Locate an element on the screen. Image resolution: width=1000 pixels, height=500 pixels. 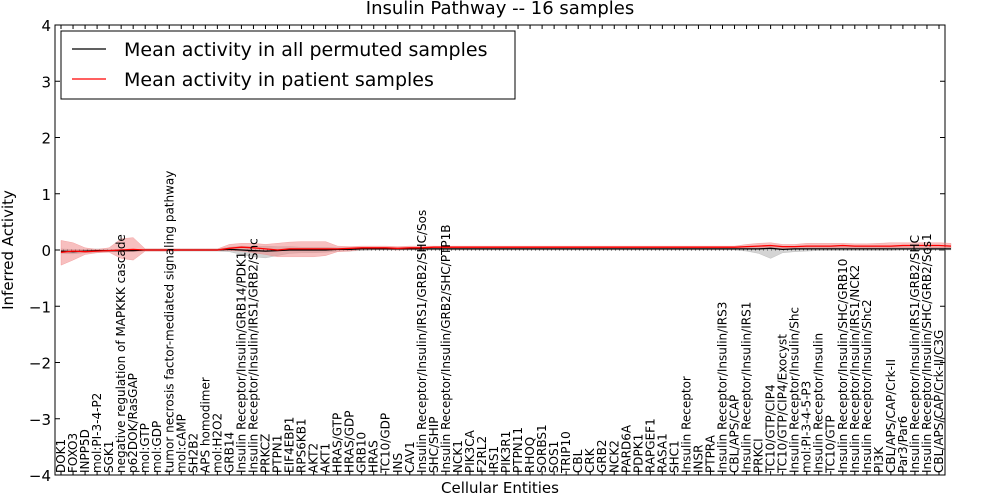
x-tick-label: SHC/SHIP is located at coordinates (434, 445).